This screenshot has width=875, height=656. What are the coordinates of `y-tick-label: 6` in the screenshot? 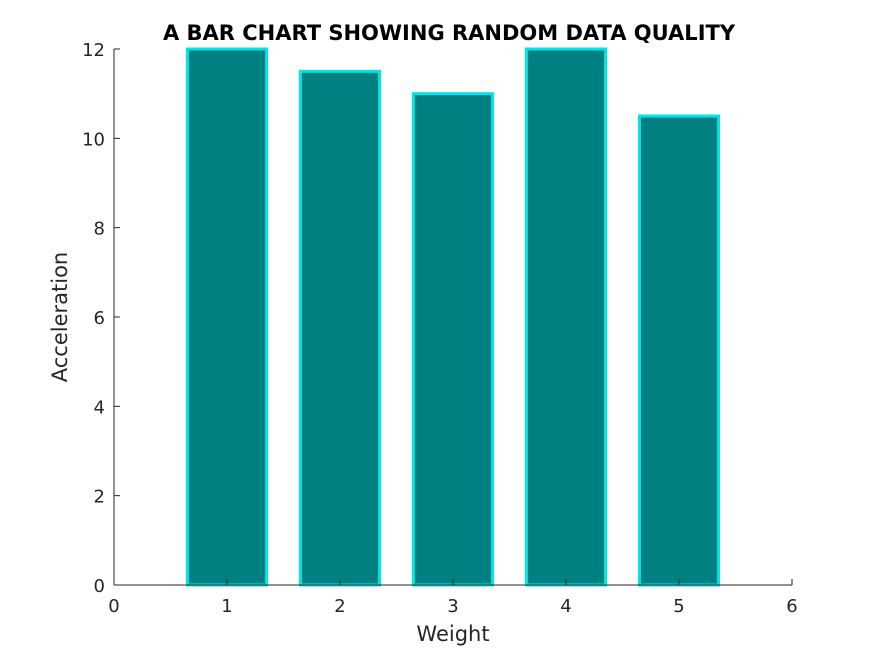 It's located at (99, 318).